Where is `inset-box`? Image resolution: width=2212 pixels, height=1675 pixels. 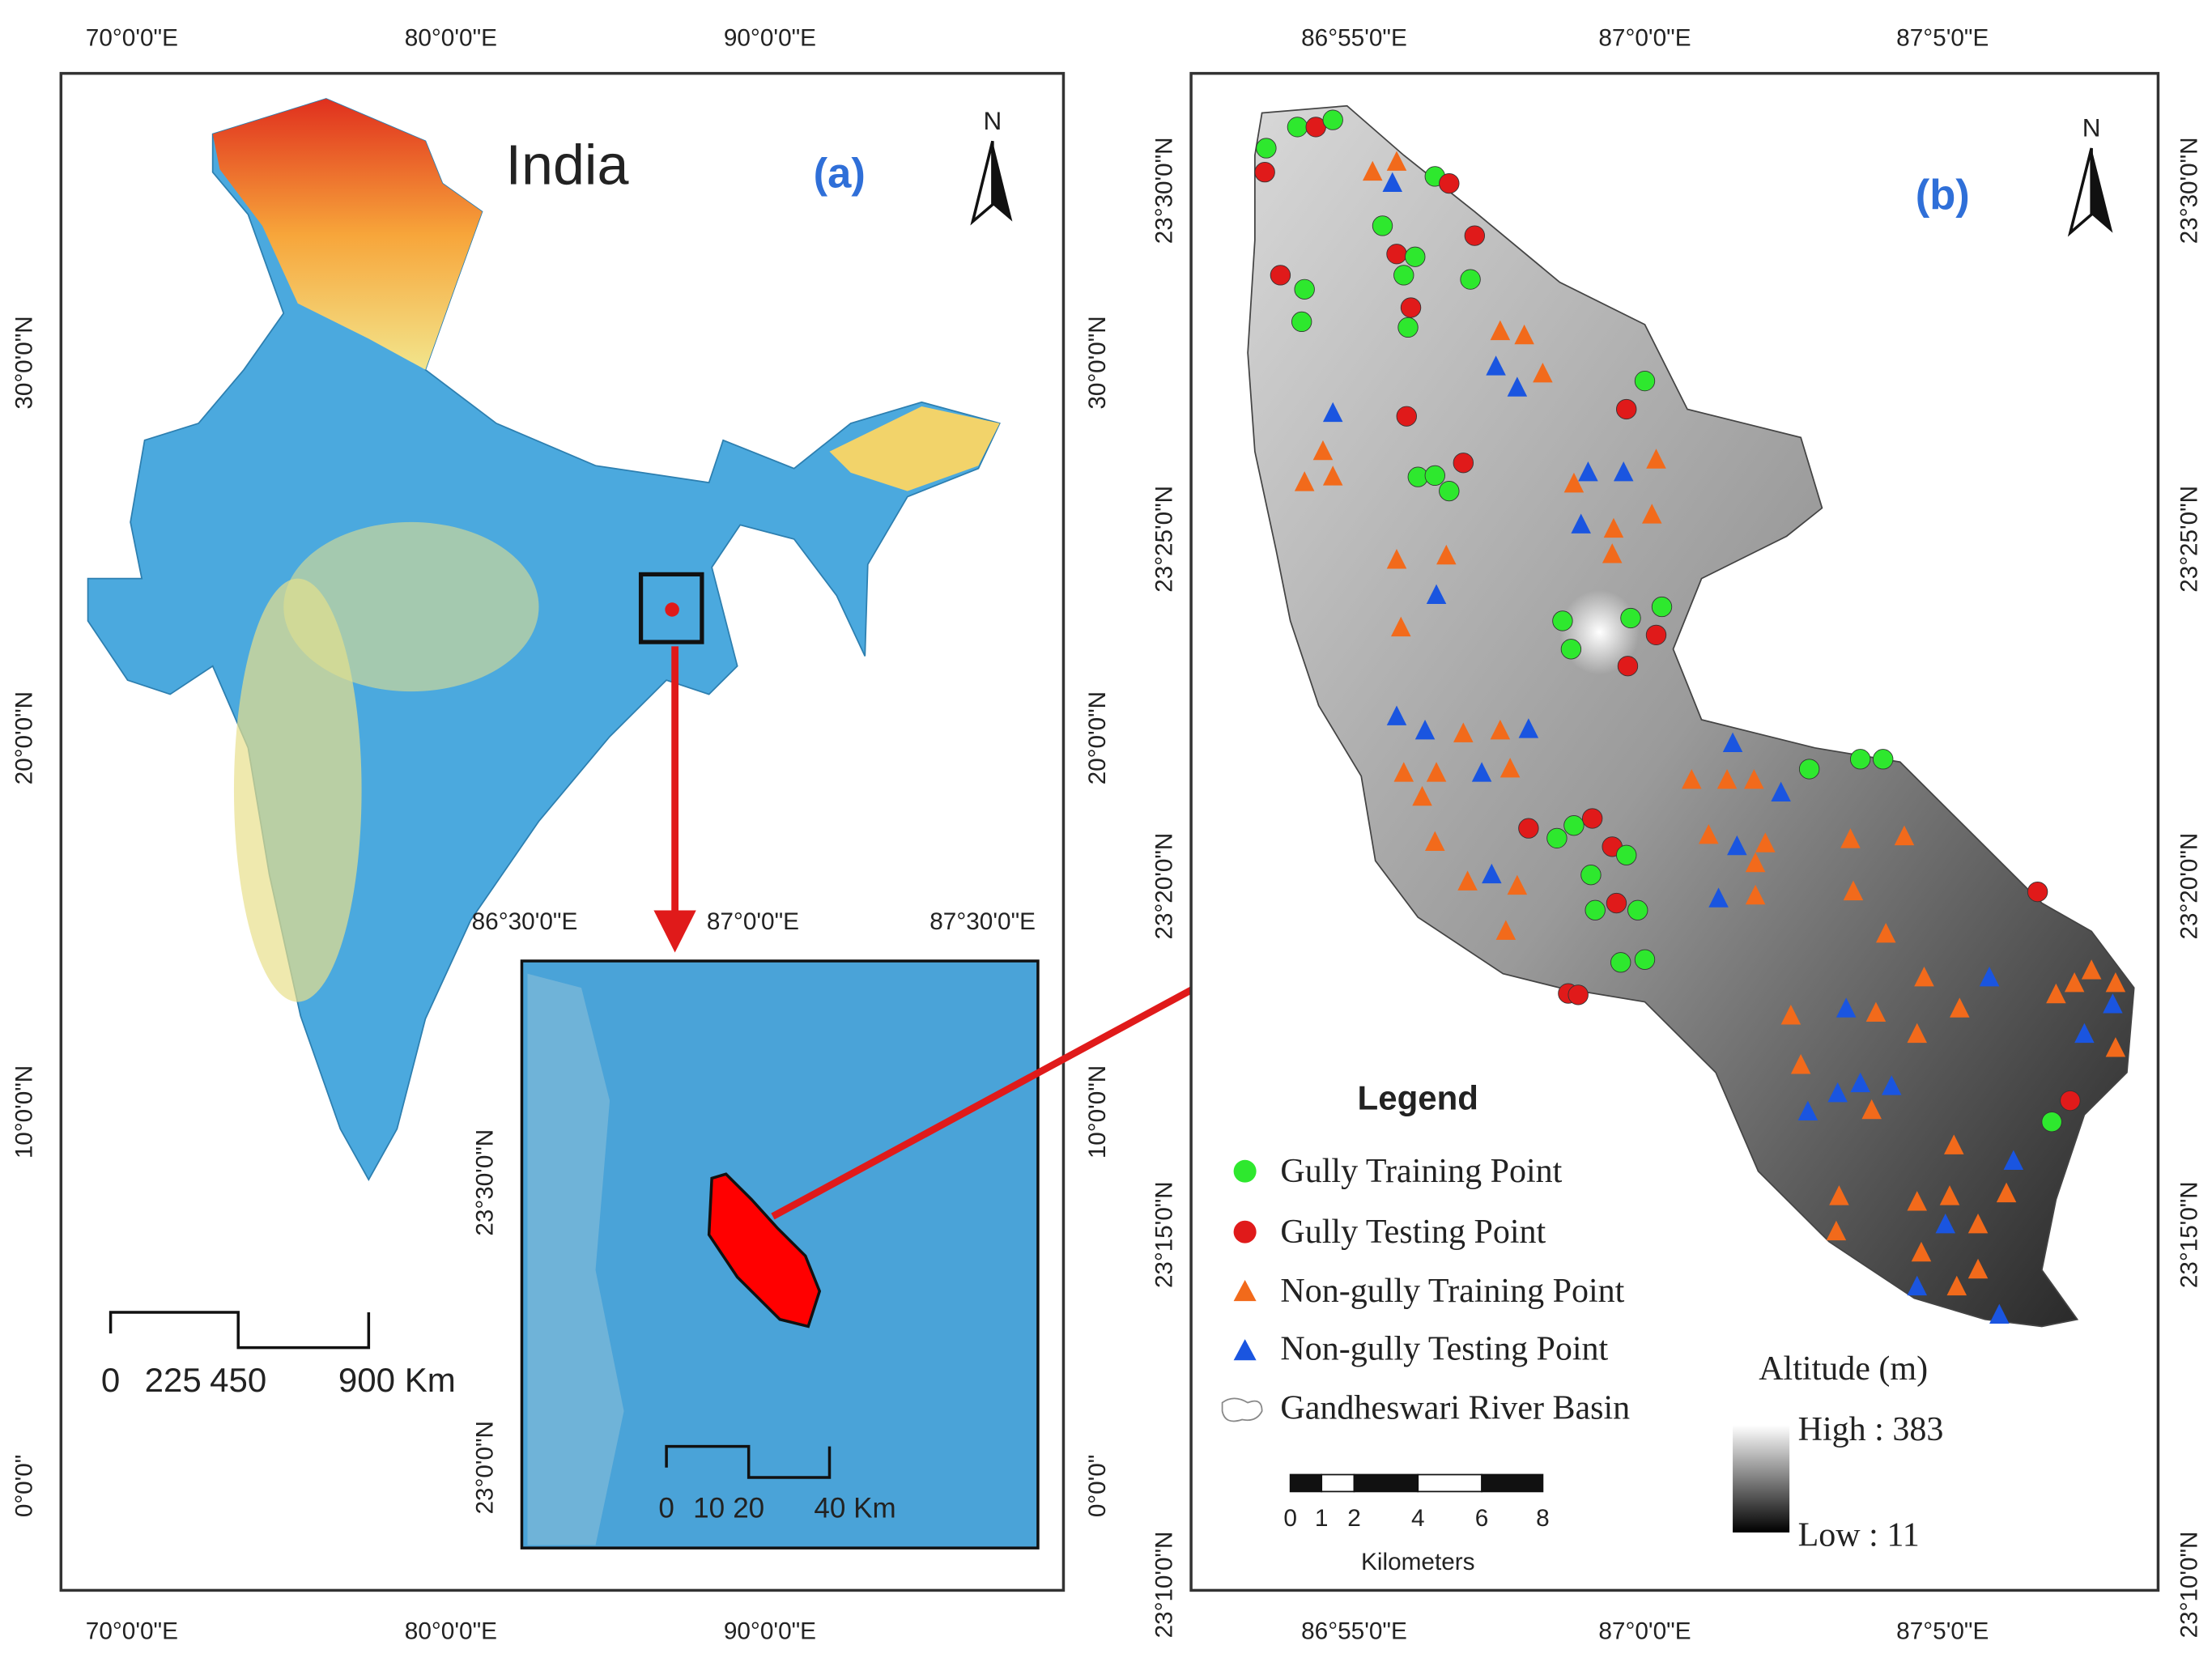 inset-box is located at coordinates (671, 608).